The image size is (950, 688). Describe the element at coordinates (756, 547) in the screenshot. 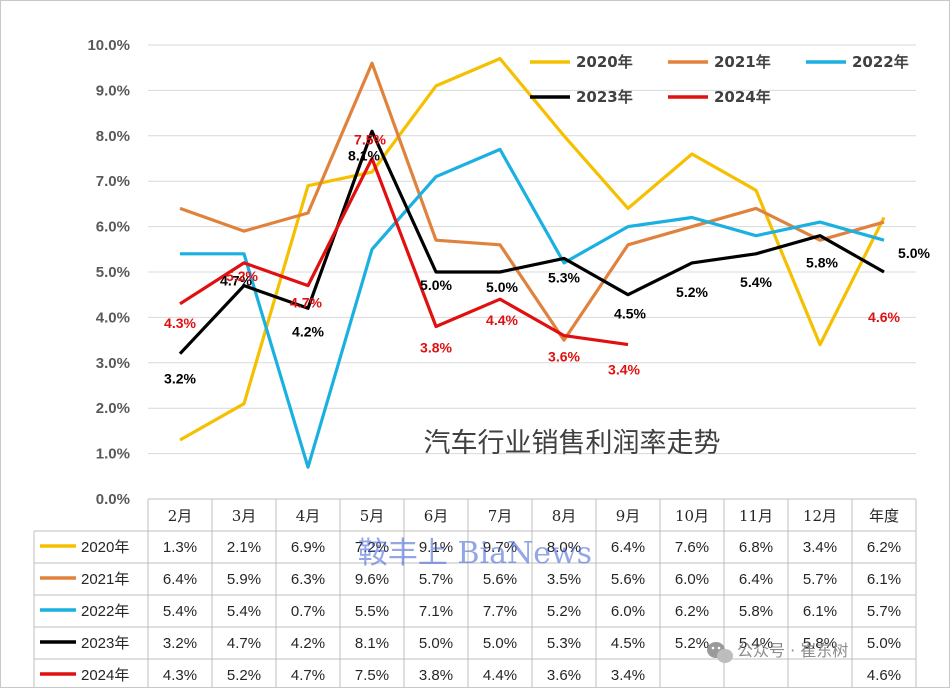

I see `table-cell: 6.8%` at that location.